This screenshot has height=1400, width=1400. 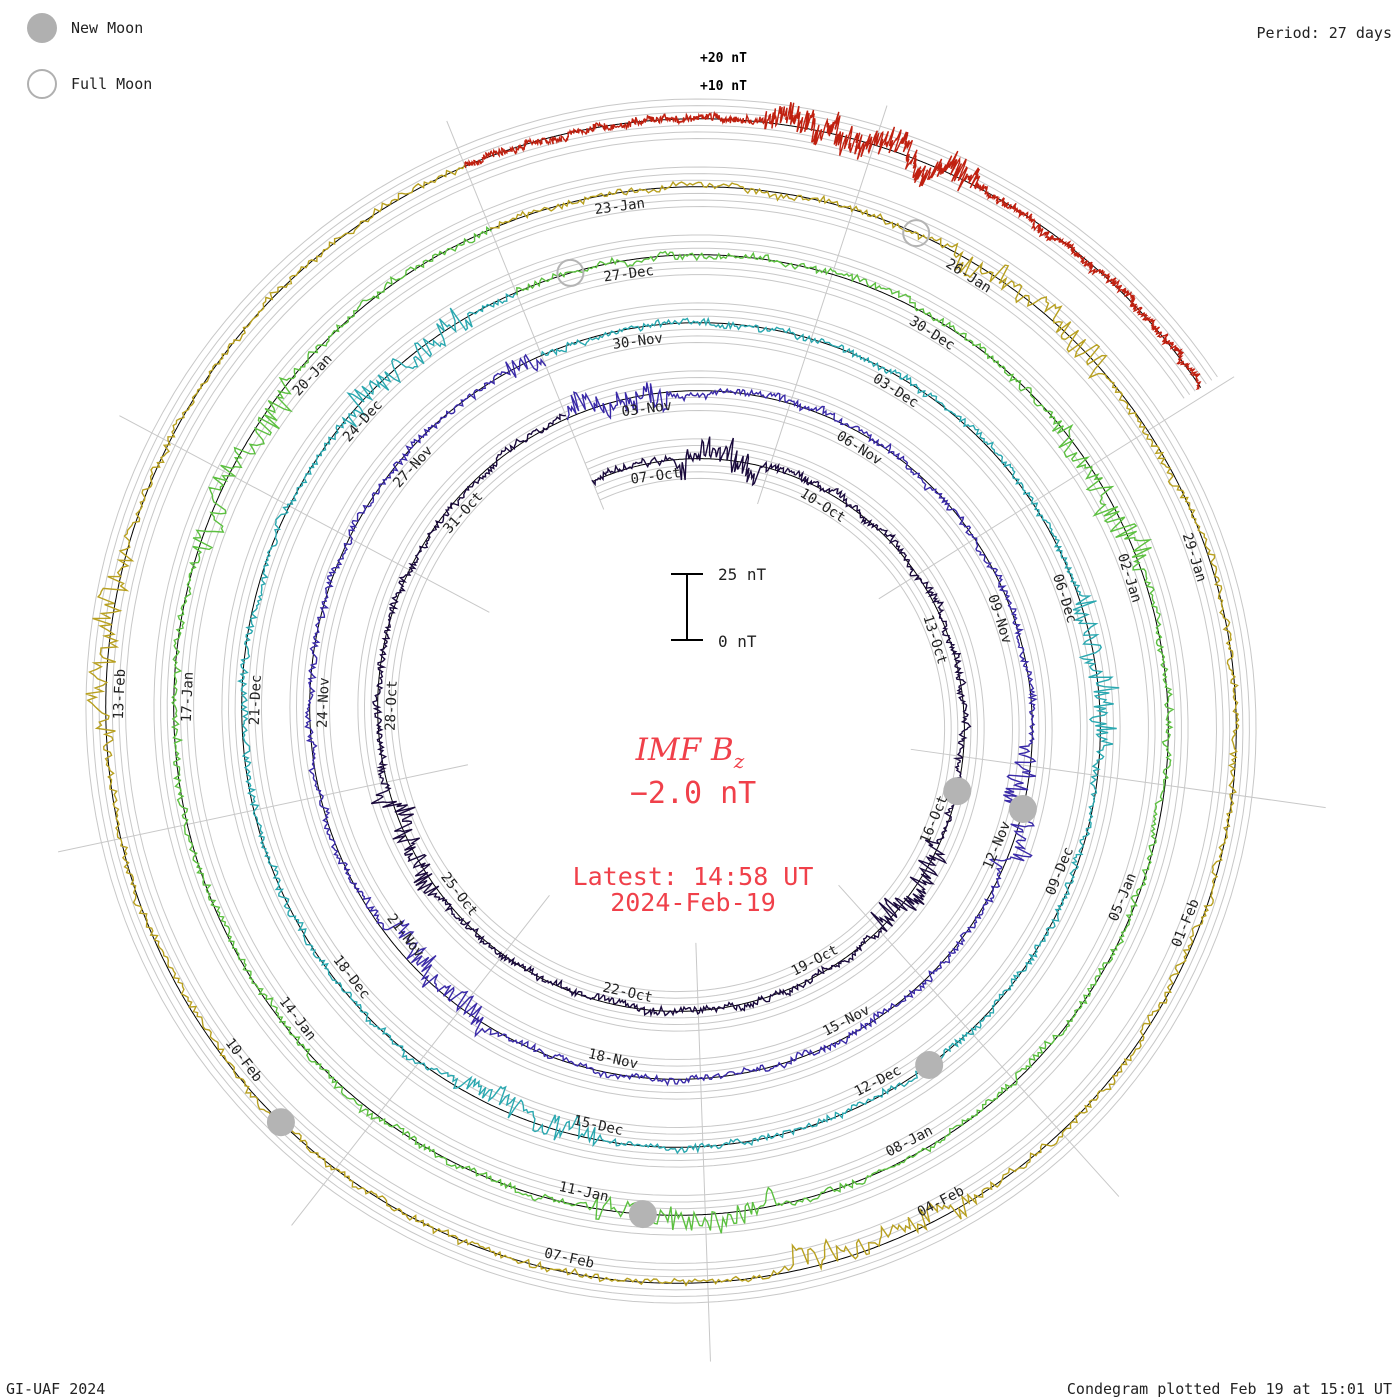 I want to click on imf-title-subscript: z, so click(x=739, y=761).